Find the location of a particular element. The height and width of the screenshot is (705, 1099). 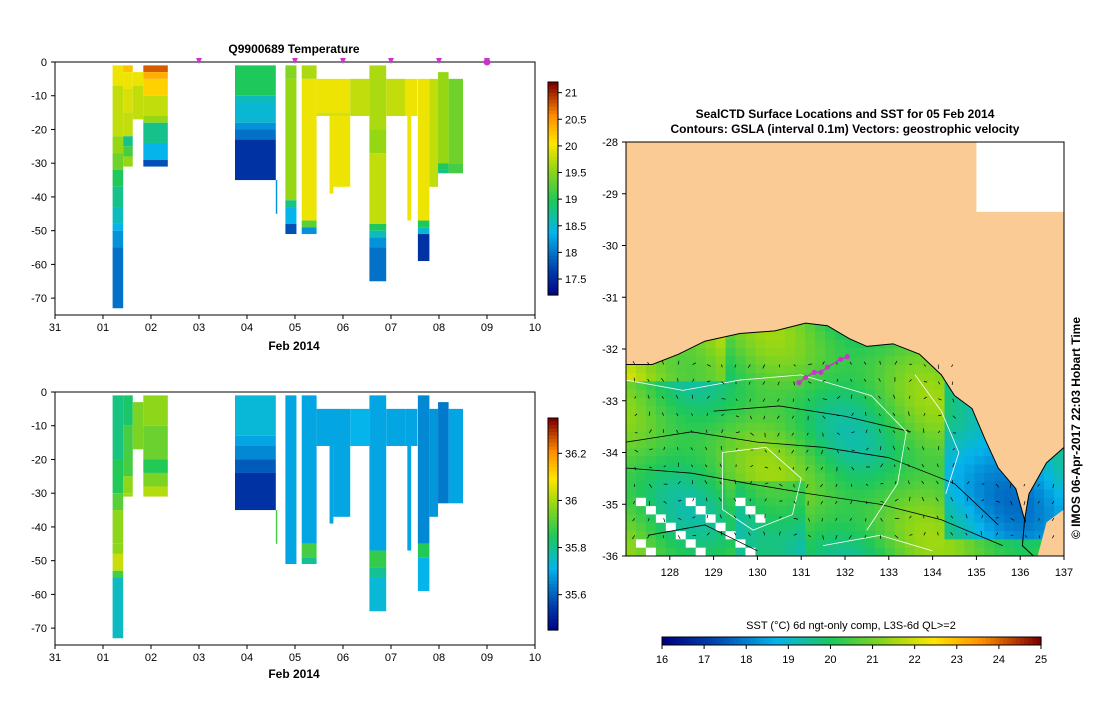

map-ytick-label-0: -28 is located at coordinates (610, 143).